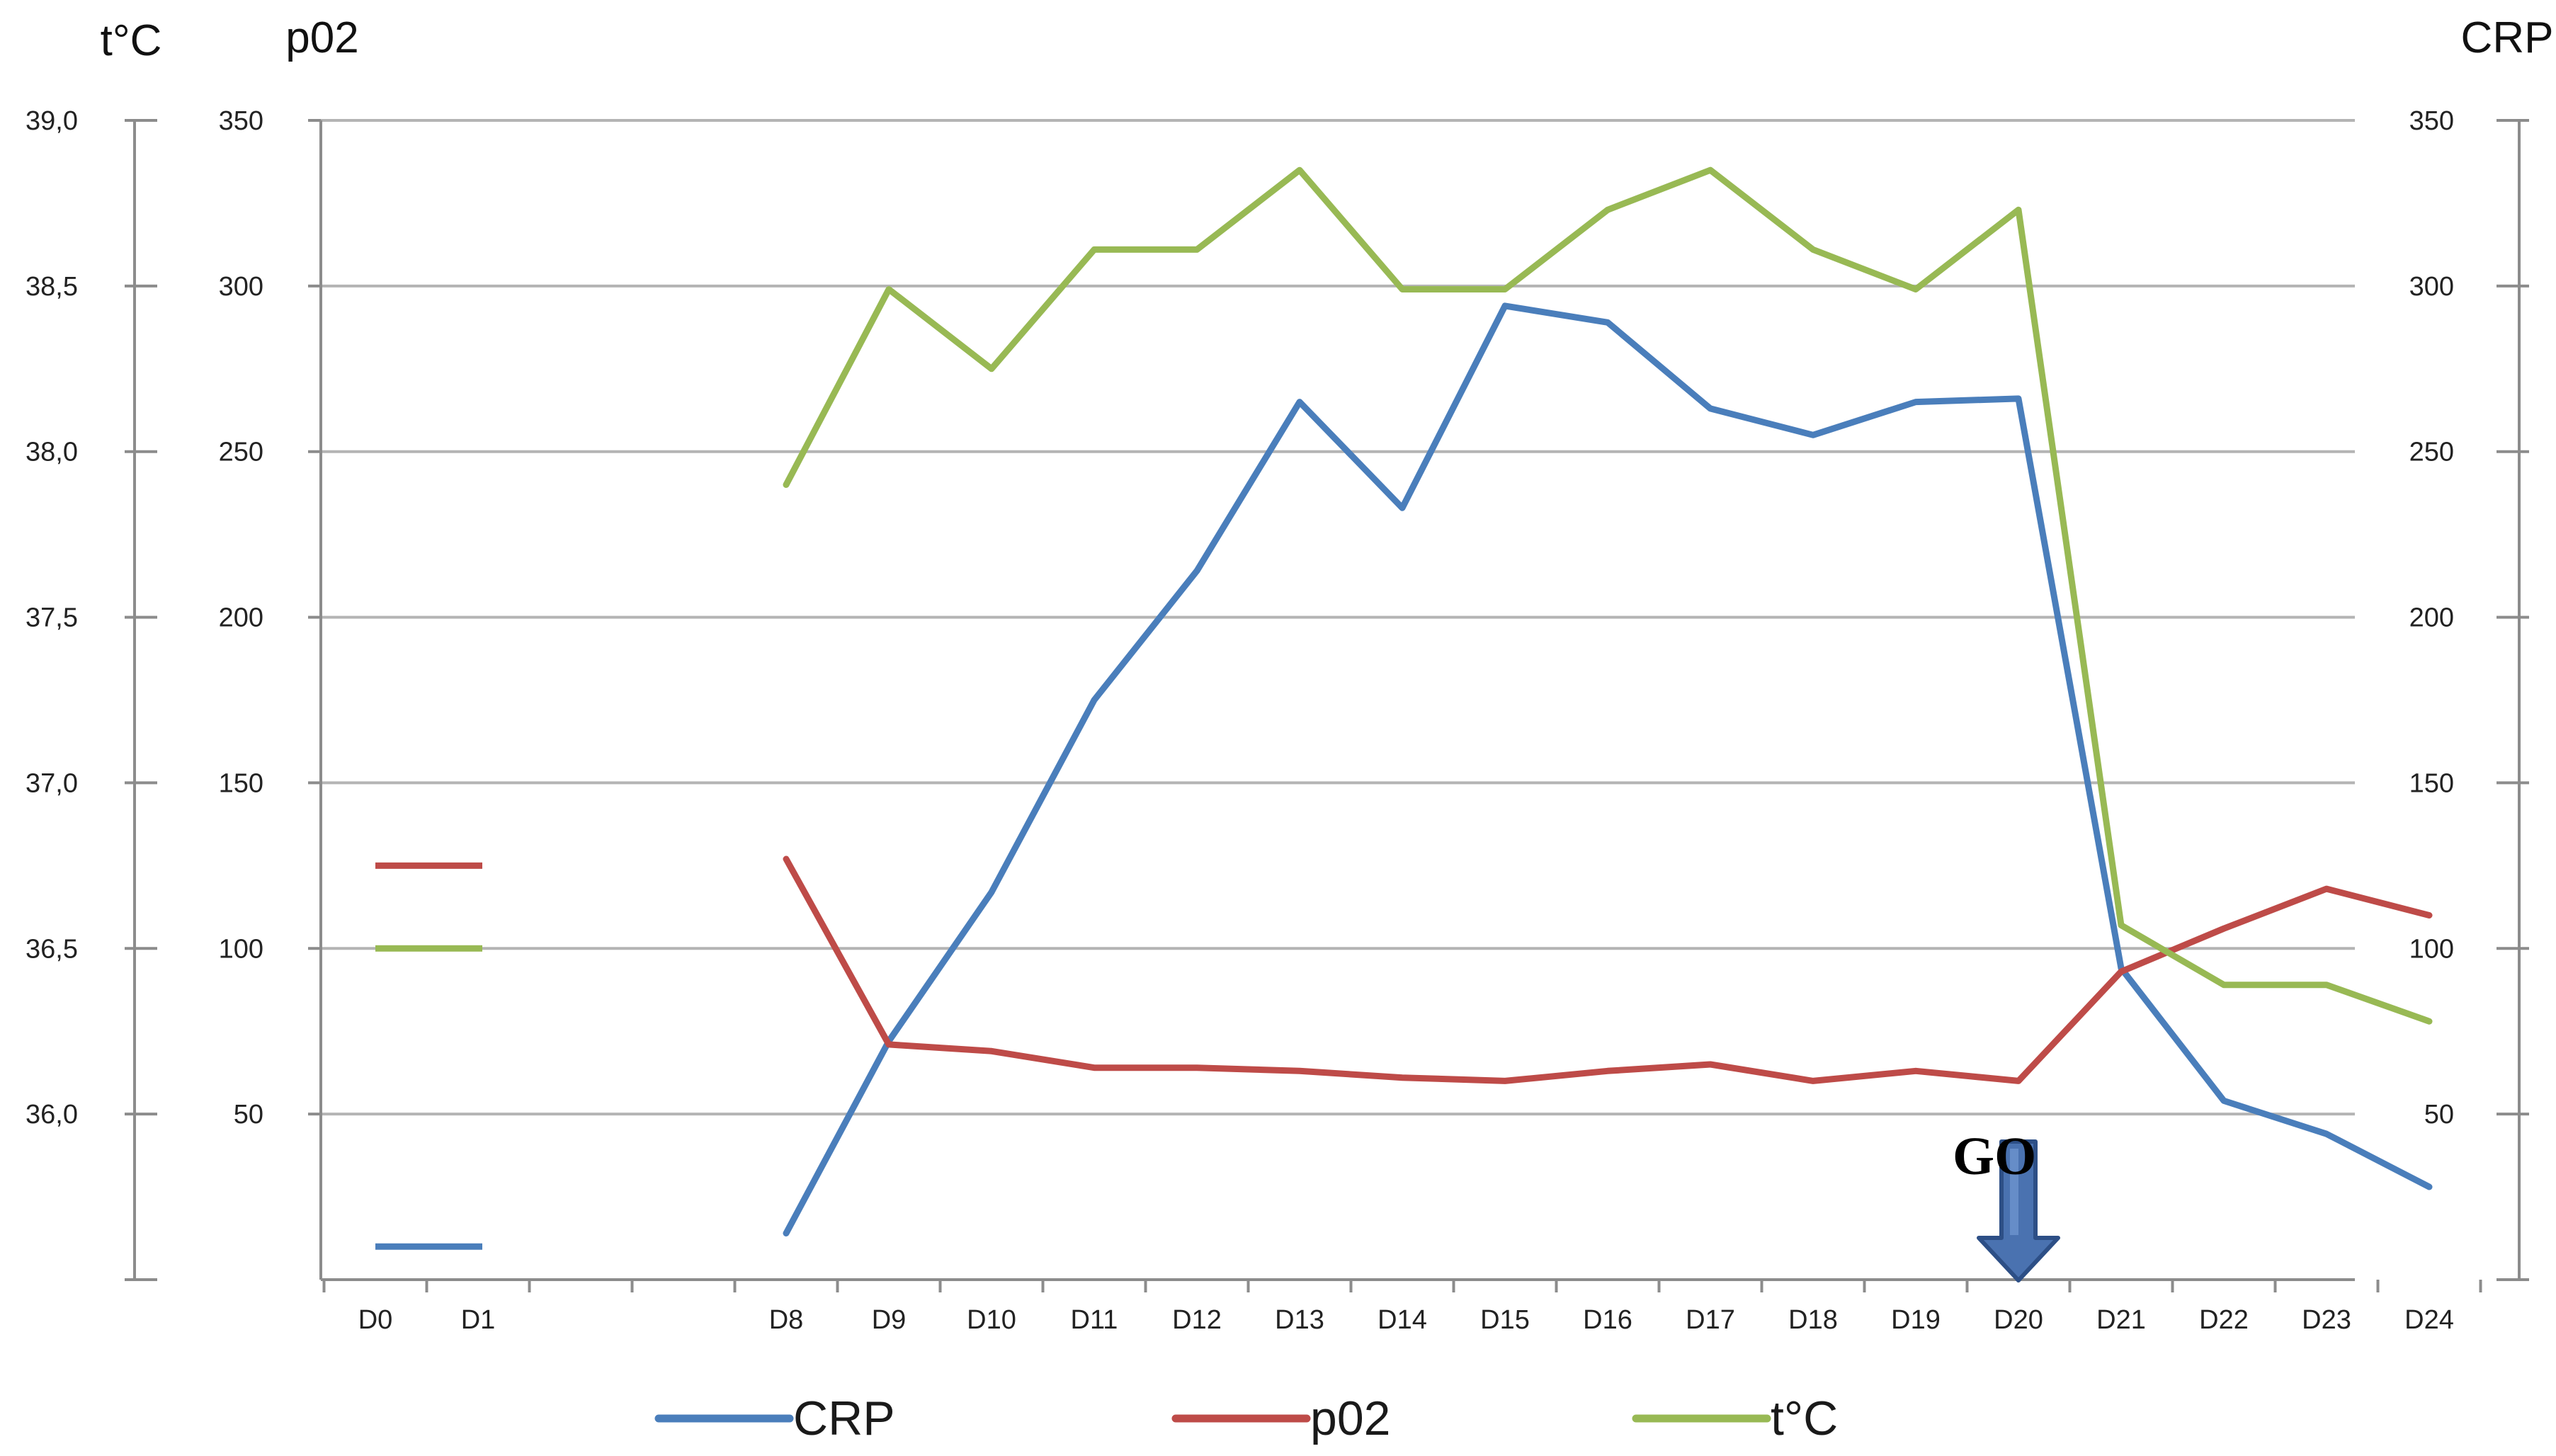 This screenshot has width=2556, height=1456. I want to click on x-tick-label: D19, so click(1916, 1320).